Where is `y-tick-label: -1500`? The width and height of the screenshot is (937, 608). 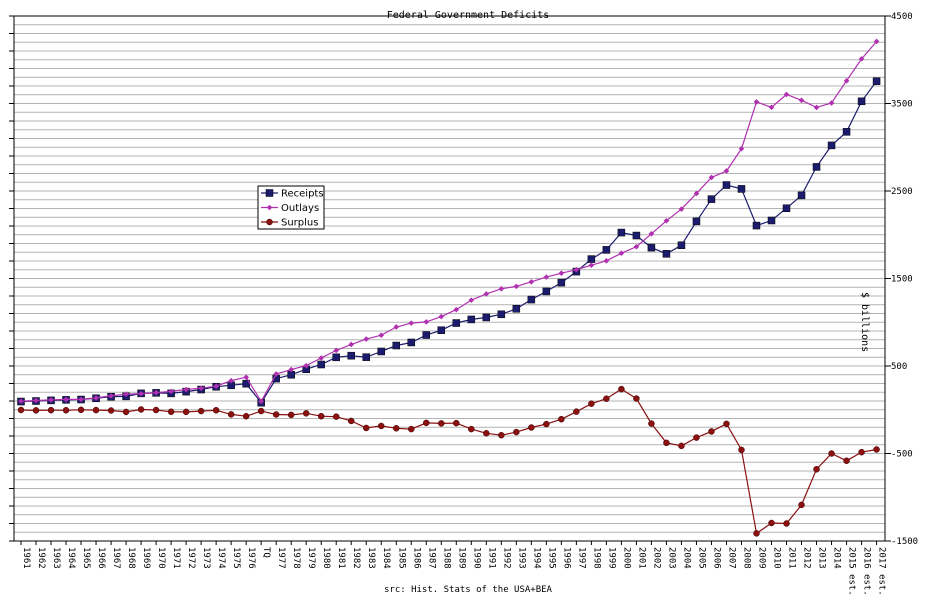 y-tick-label: -1500 is located at coordinates (904, 542).